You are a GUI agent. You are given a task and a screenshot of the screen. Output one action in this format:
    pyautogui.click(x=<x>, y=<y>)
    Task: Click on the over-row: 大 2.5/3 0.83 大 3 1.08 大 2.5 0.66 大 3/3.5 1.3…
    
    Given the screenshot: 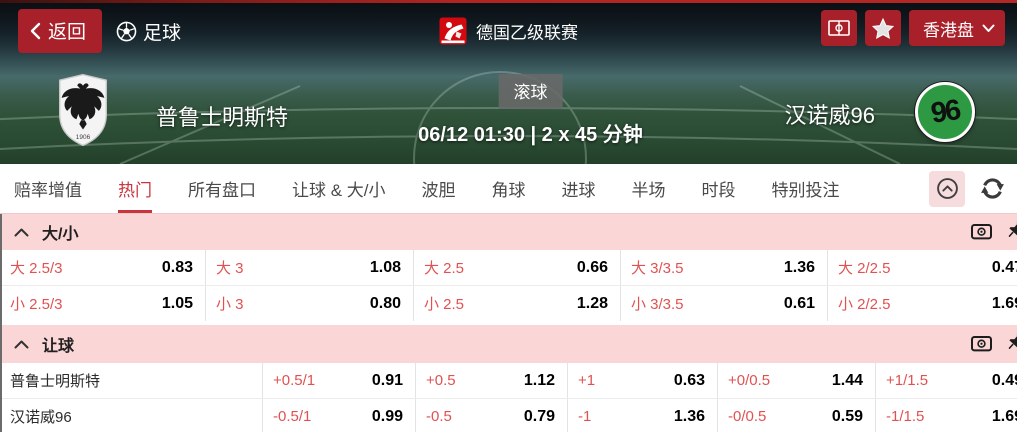 What is the action you would take?
    pyautogui.click(x=508, y=267)
    